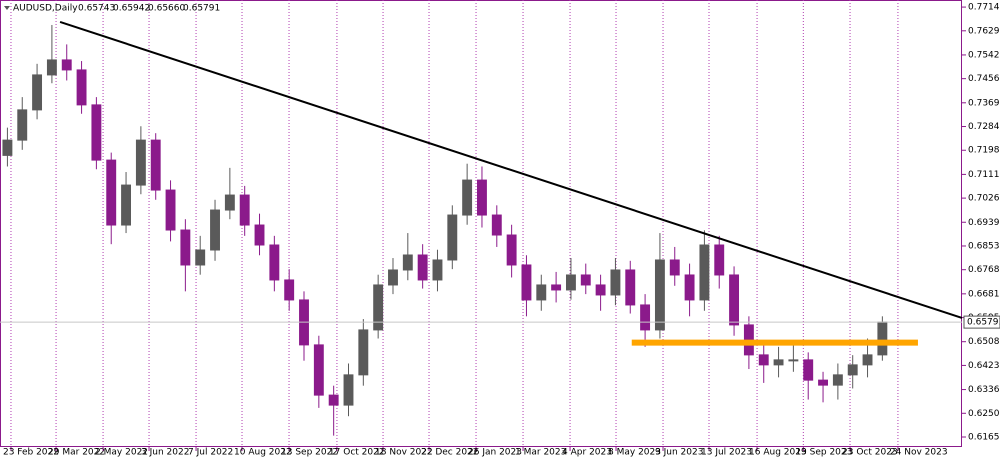  I want to click on x-tick-label: 9 Jun 2023, so click(679, 452).